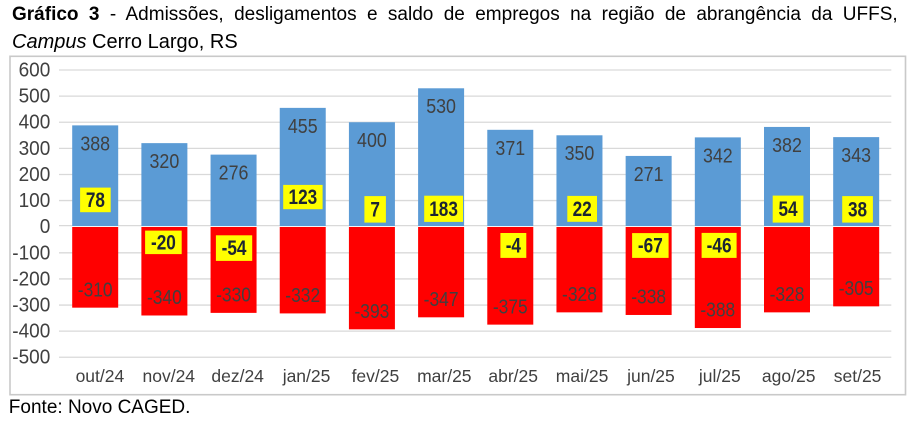 This screenshot has height=425, width=917. What do you see at coordinates (582, 376) in the screenshot?
I see `svg-text: mai/25` at bounding box center [582, 376].